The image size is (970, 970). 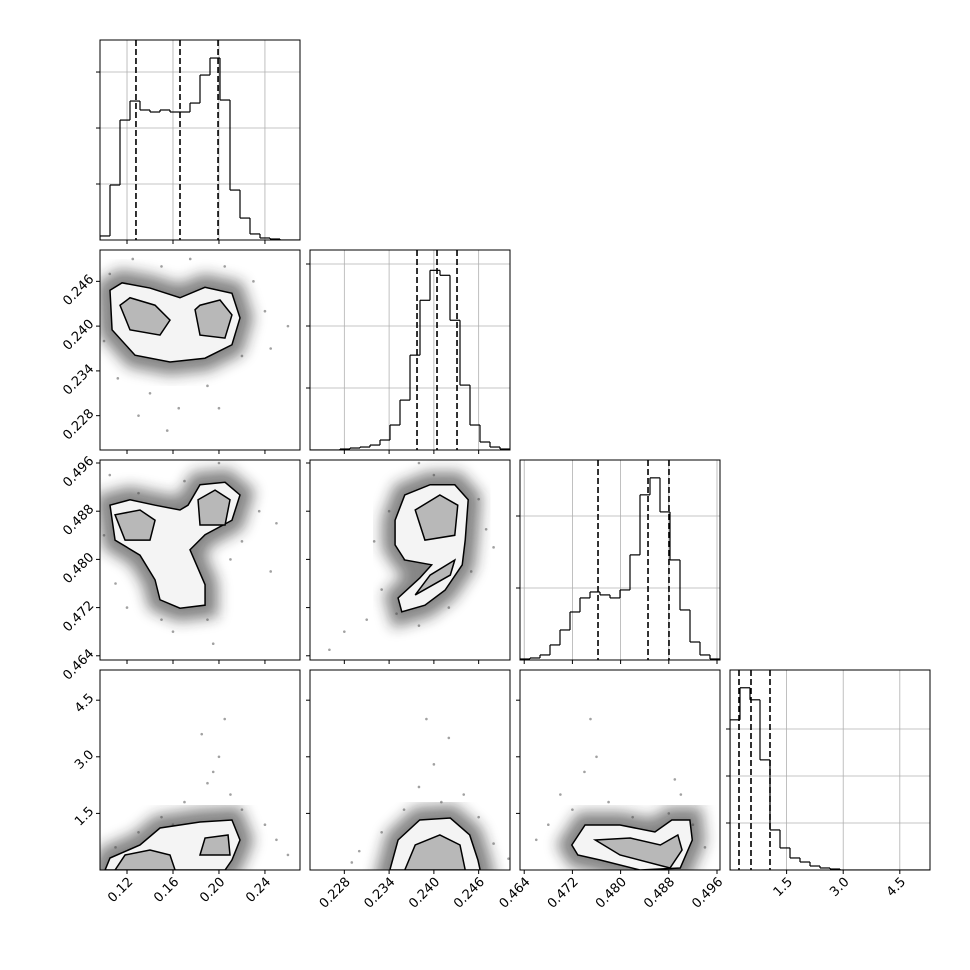 I want to click on y-tick-label: 0.228, so click(x=78, y=424).